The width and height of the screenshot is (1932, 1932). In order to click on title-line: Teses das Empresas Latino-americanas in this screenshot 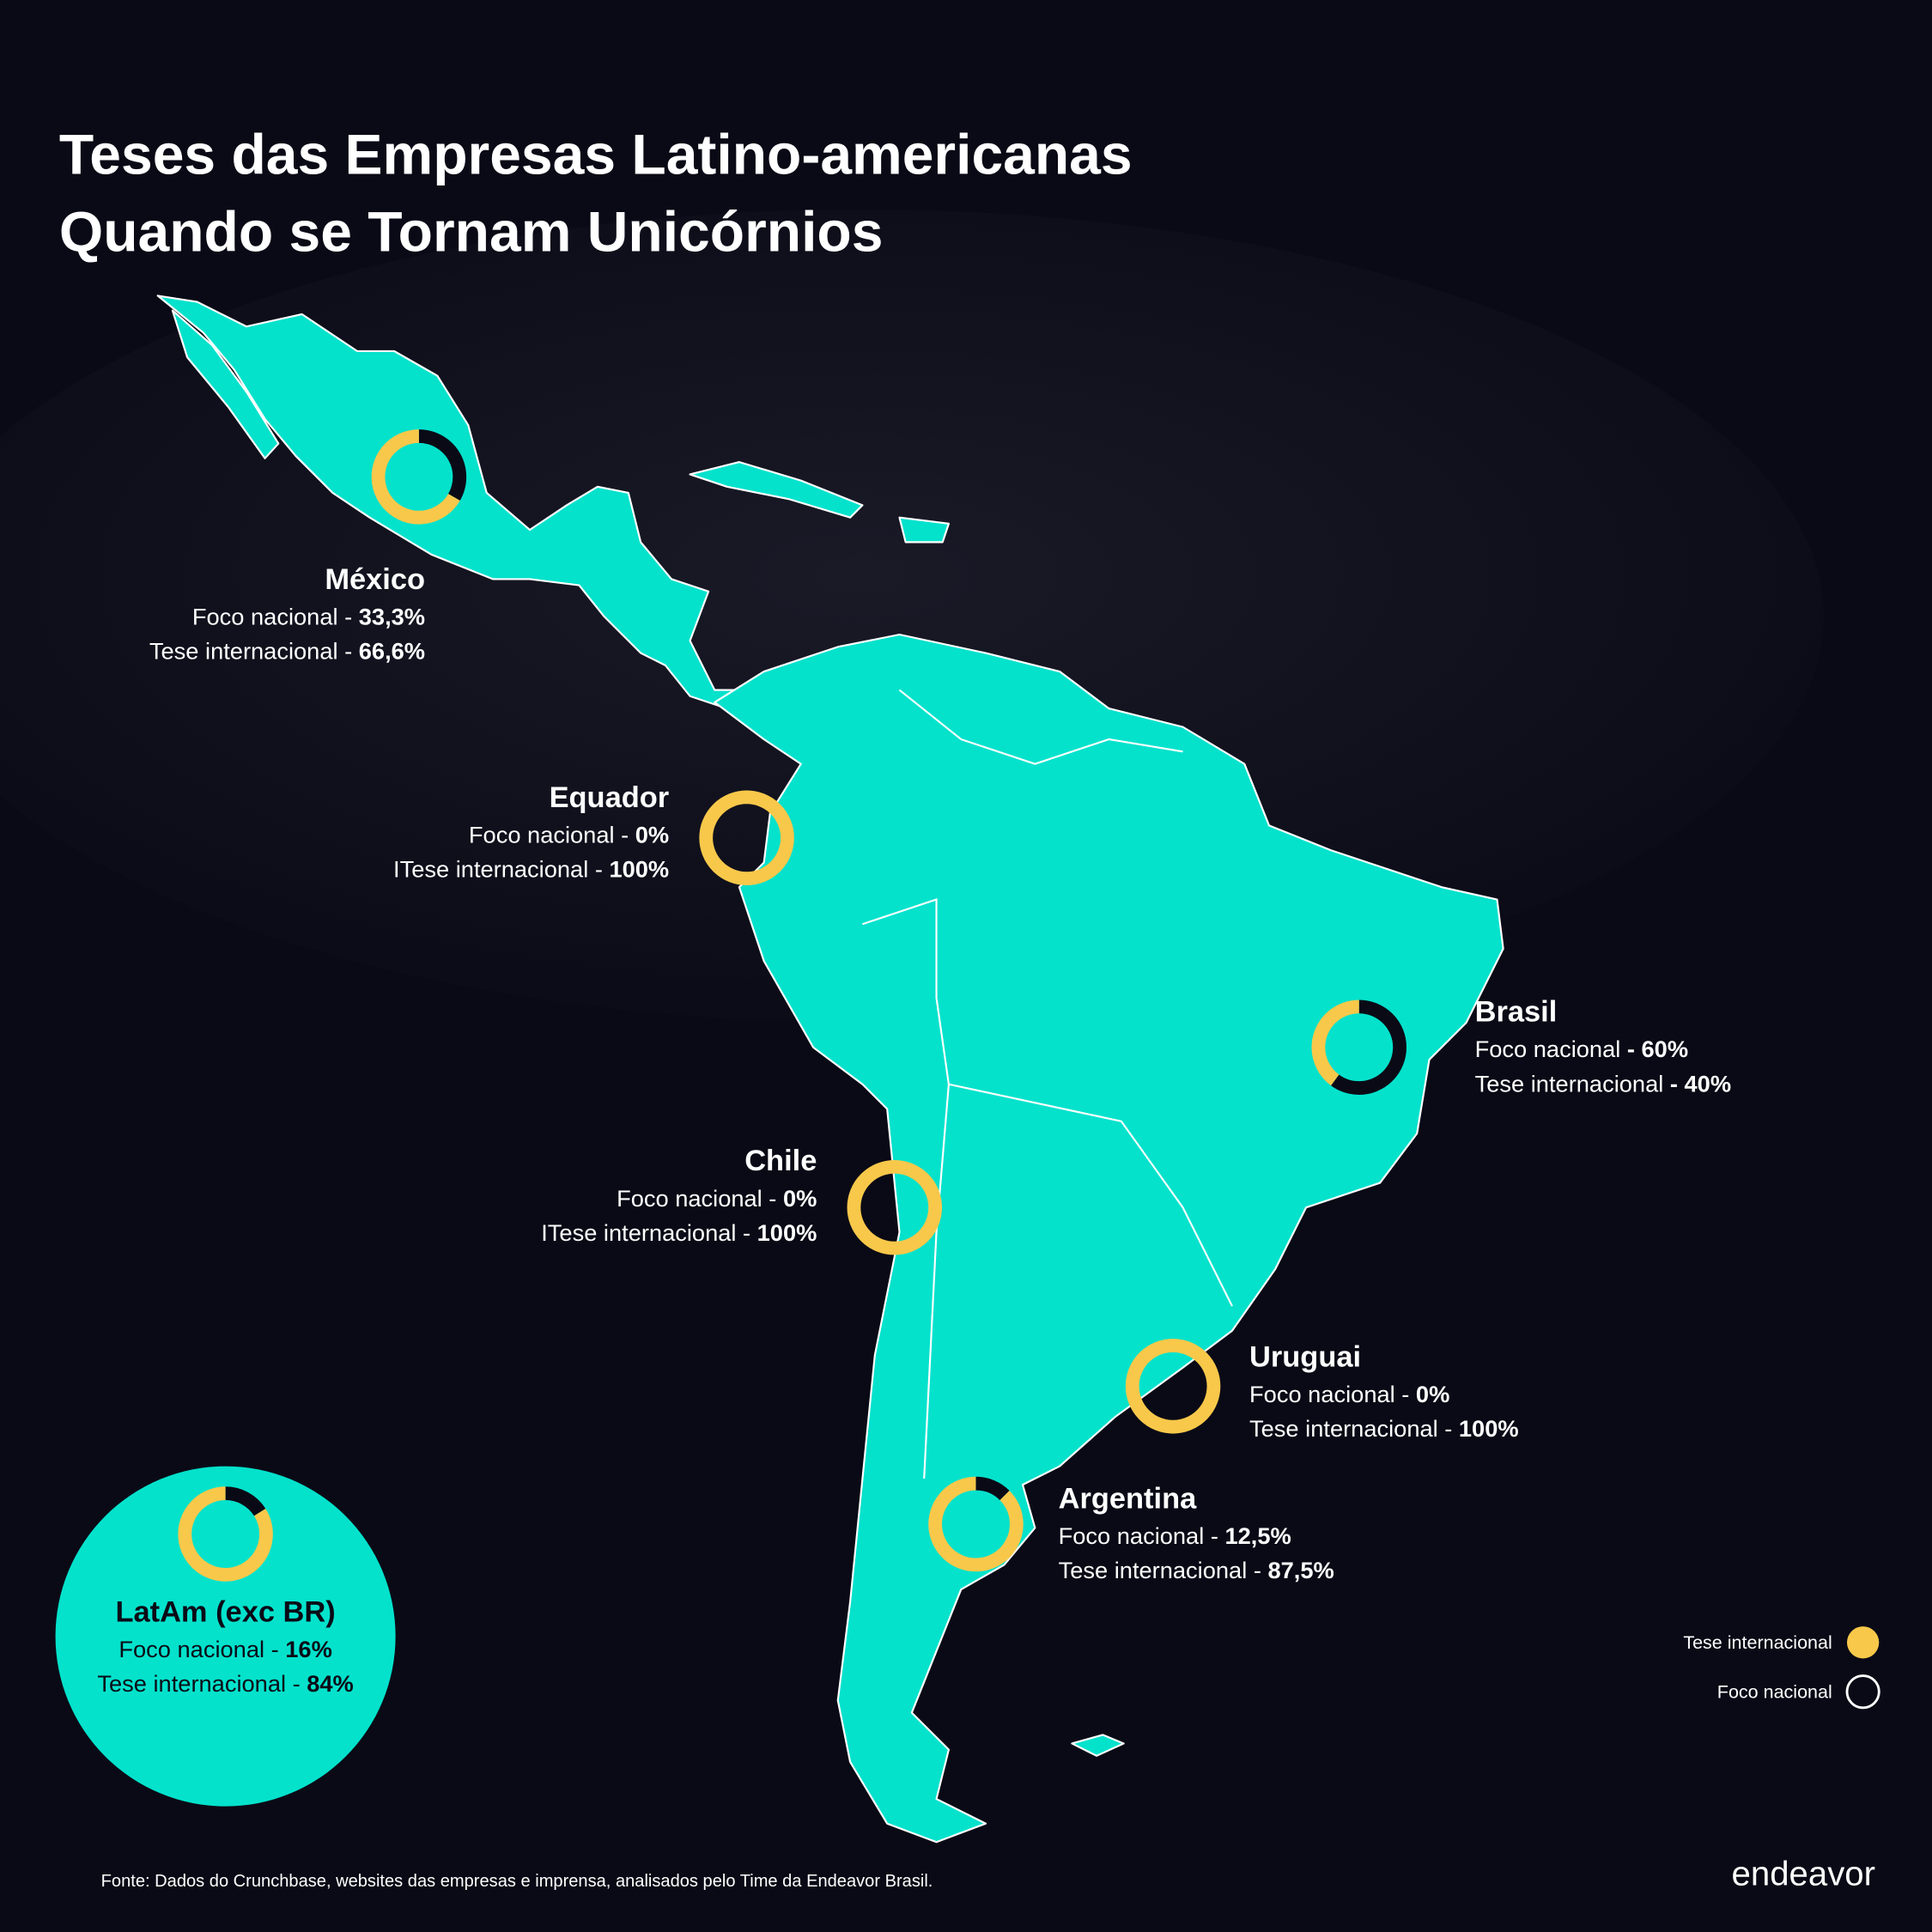, I will do `click(596, 153)`.